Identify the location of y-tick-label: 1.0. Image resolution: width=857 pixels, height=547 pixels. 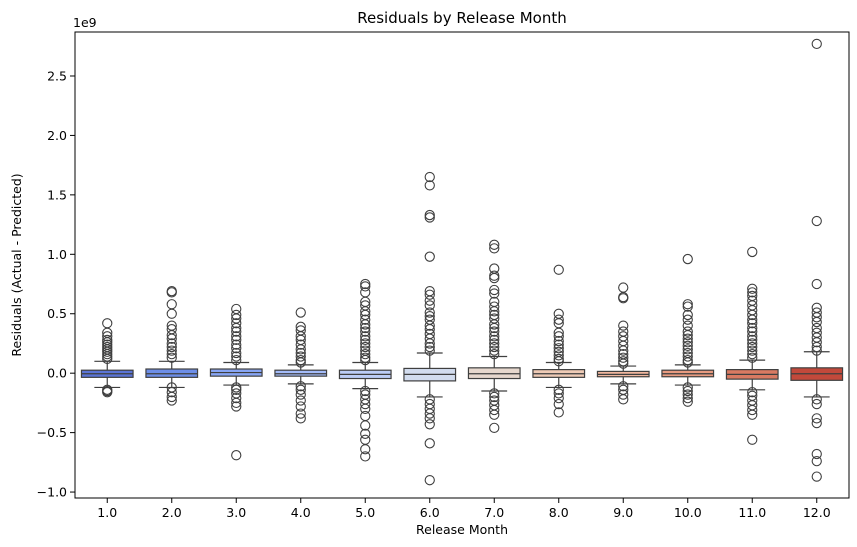
(57, 254).